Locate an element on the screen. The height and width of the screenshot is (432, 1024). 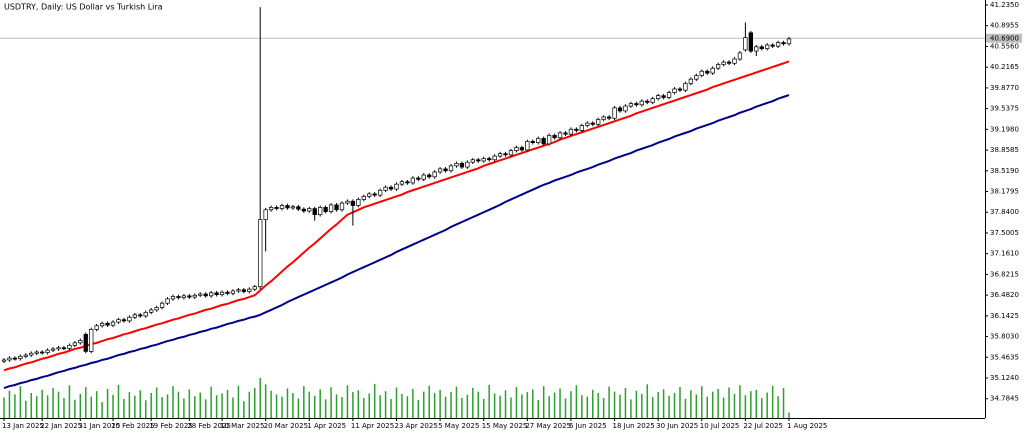
y-tick-label: 38.8585 is located at coordinates (1004, 150).